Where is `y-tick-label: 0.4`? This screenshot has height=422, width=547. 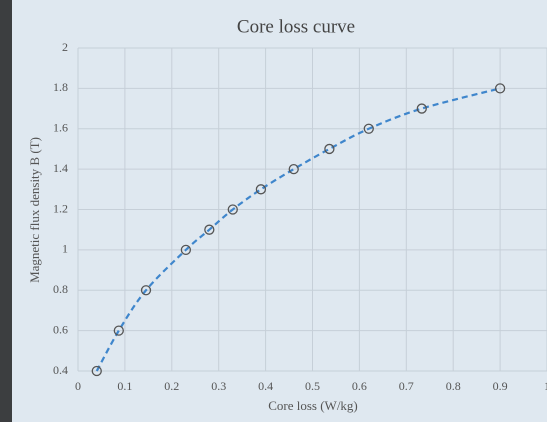 y-tick-label: 0.4 is located at coordinates (60, 370).